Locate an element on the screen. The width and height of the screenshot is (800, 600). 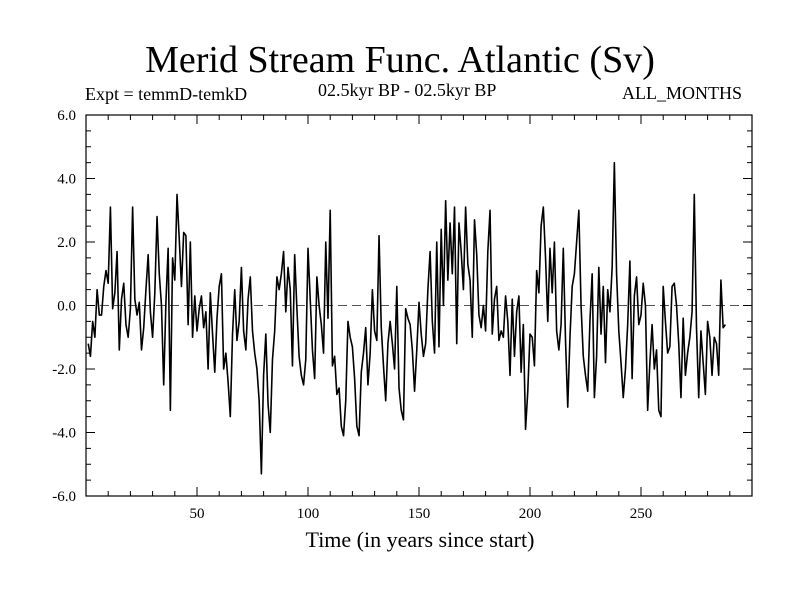
y-tick-label: 4.0 is located at coordinates (66, 180).